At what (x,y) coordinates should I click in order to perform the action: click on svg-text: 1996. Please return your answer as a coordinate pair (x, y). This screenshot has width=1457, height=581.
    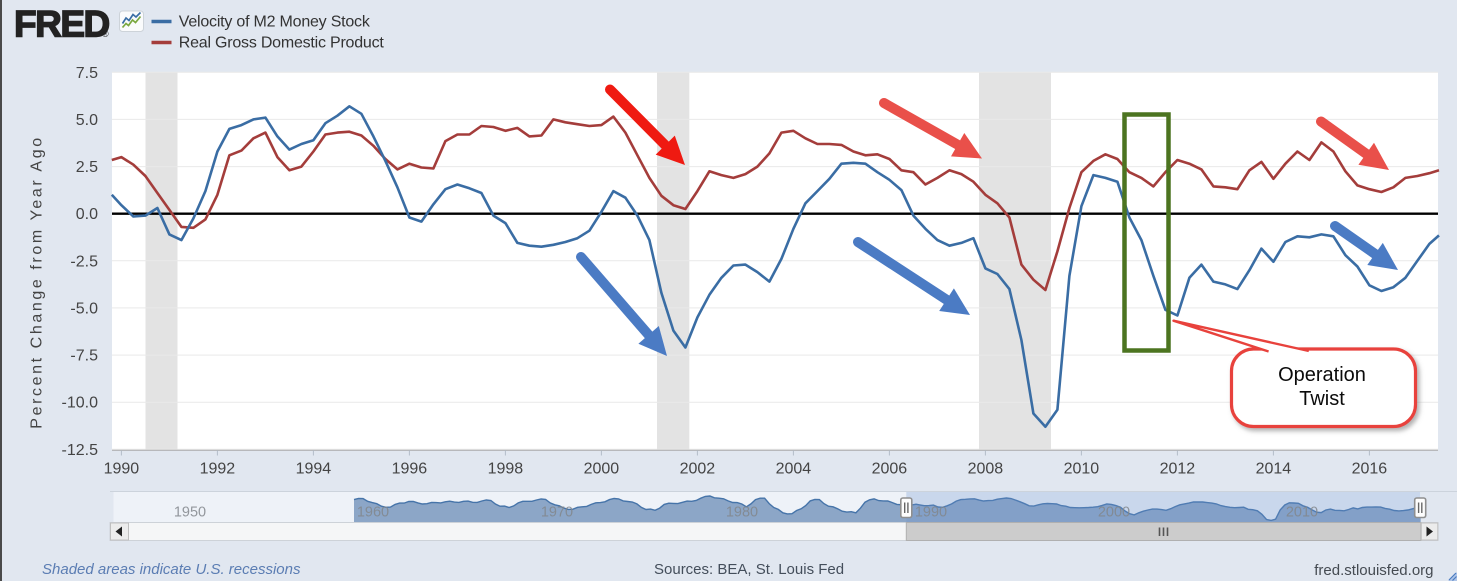
    Looking at the image, I should click on (410, 469).